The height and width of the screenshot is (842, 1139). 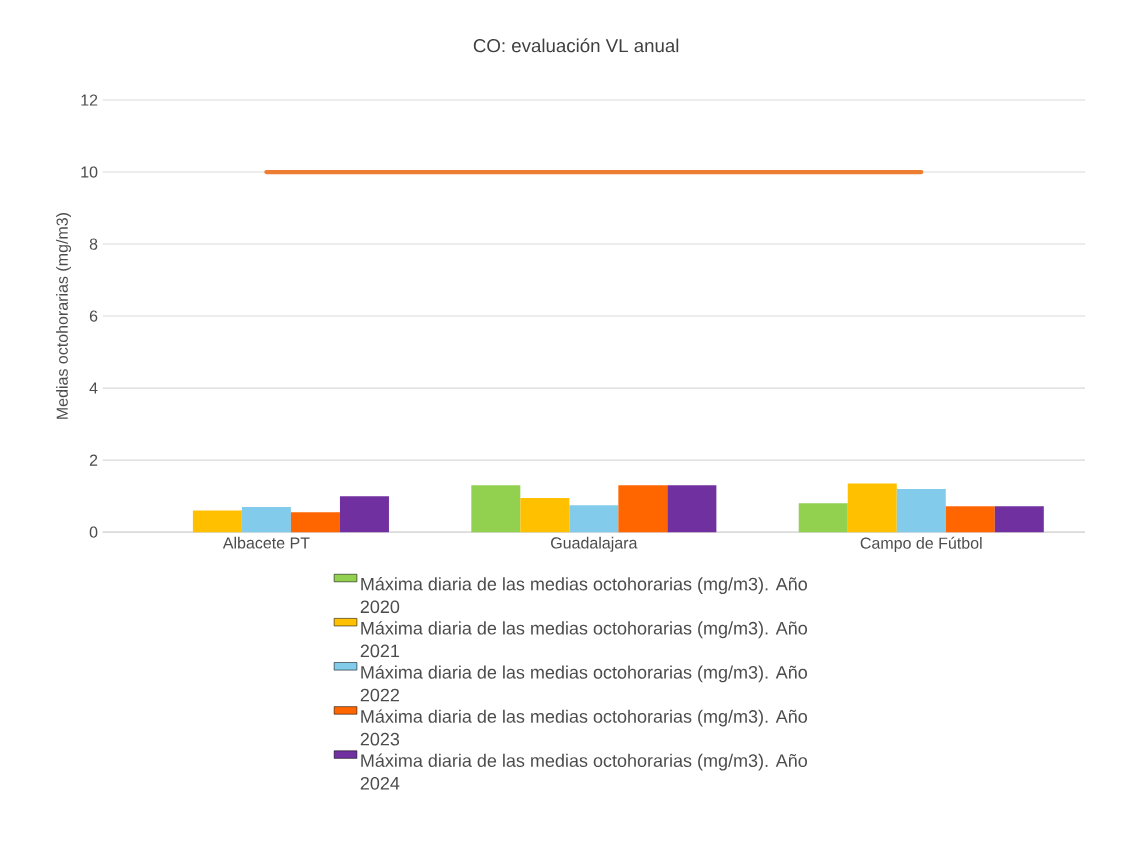 I want to click on legend-label: Máxima diaria de las medias octohorarias (mg/m3). Año 2020, so click(x=583, y=595).